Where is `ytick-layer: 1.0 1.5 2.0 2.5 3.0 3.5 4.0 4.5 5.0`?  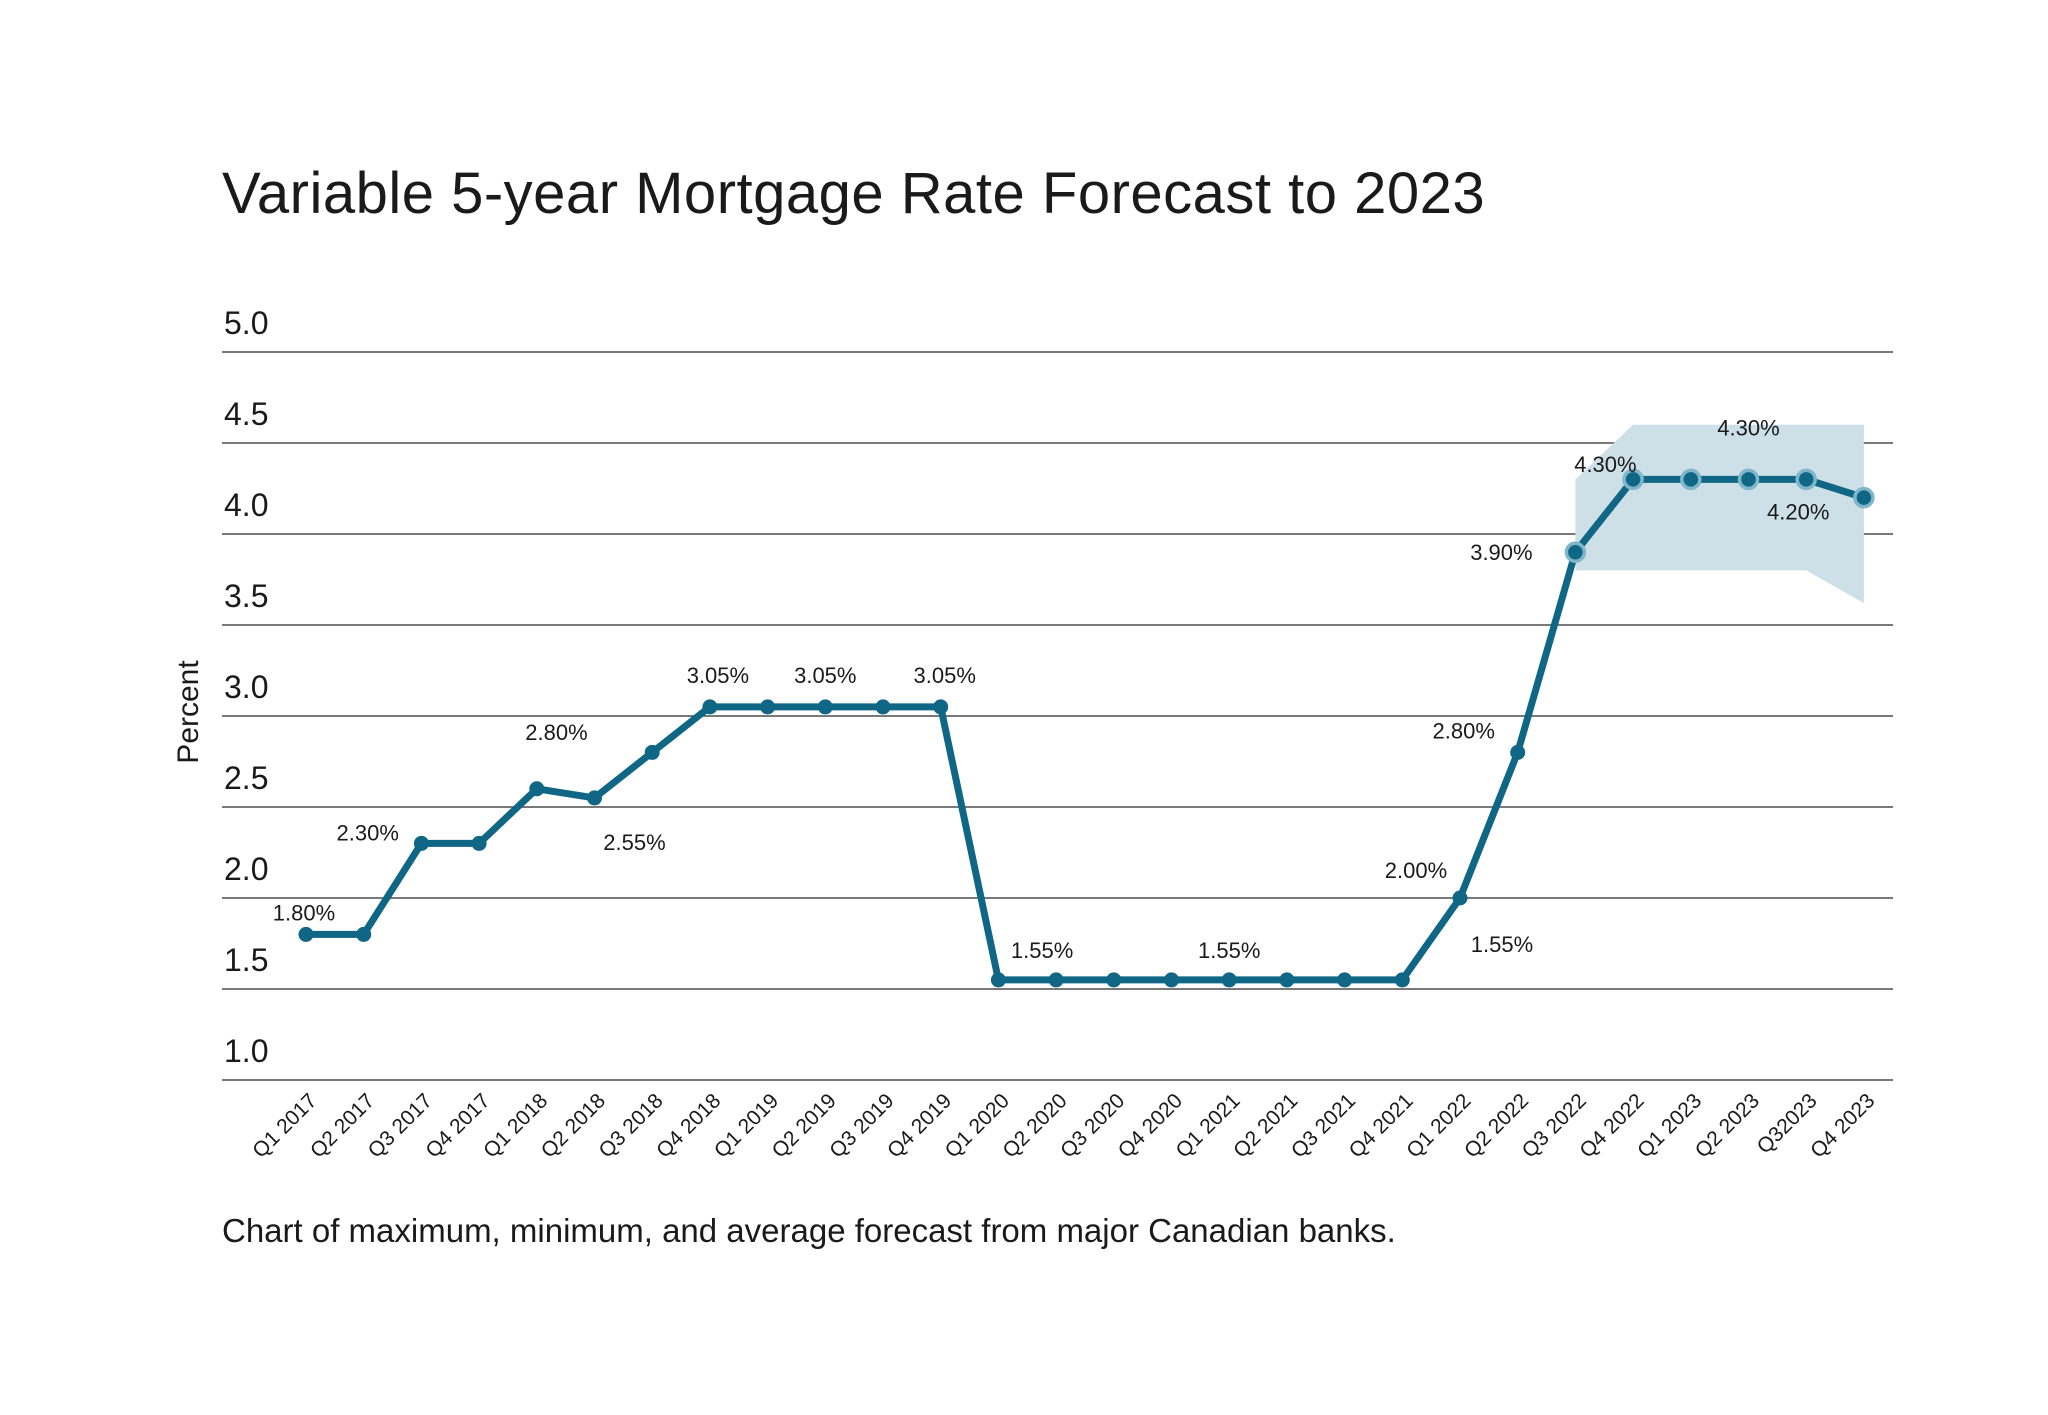
ytick-layer: 1.0 1.5 2.0 2.5 3.0 3.5 4.0 4.5 5.0 is located at coordinates (246, 687).